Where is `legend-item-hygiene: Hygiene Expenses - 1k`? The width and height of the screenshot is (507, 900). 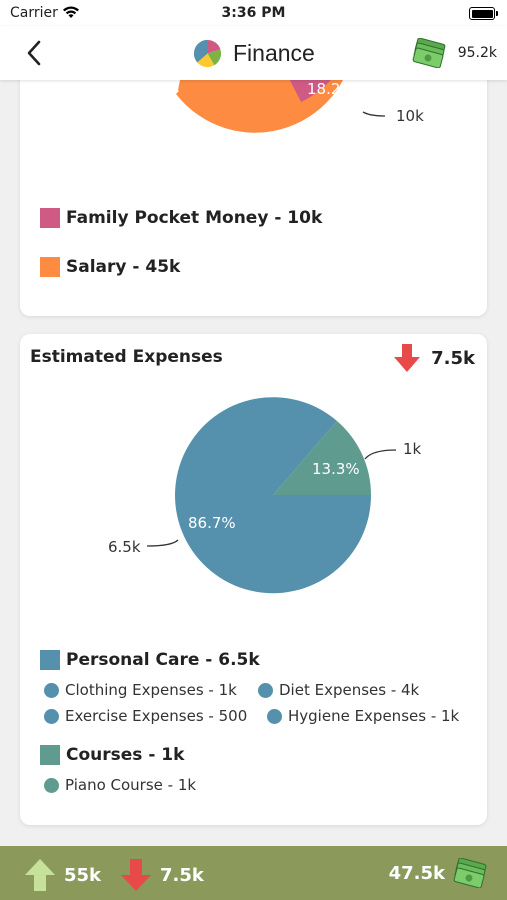
legend-item-hygiene: Hygiene Expenses - 1k is located at coordinates (363, 716).